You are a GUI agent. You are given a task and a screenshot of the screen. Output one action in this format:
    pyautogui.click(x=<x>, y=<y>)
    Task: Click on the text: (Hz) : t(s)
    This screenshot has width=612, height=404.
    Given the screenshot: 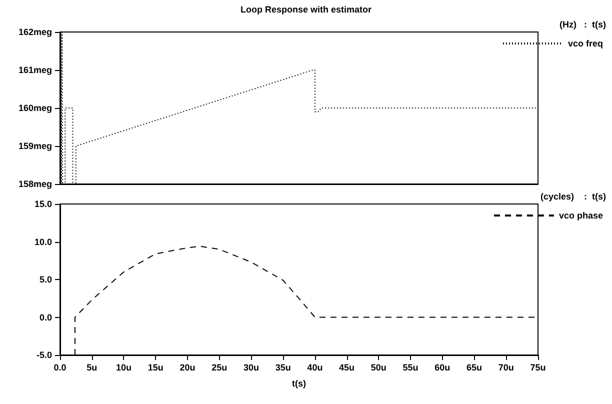 What is the action you would take?
    pyautogui.click(x=583, y=25)
    